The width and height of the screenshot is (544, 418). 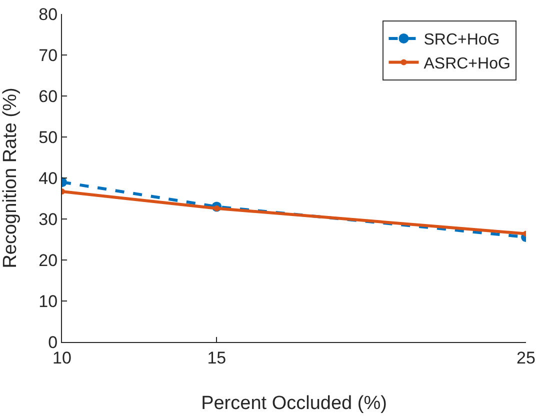 I want to click on y-tick-label: 40, so click(x=48, y=178).